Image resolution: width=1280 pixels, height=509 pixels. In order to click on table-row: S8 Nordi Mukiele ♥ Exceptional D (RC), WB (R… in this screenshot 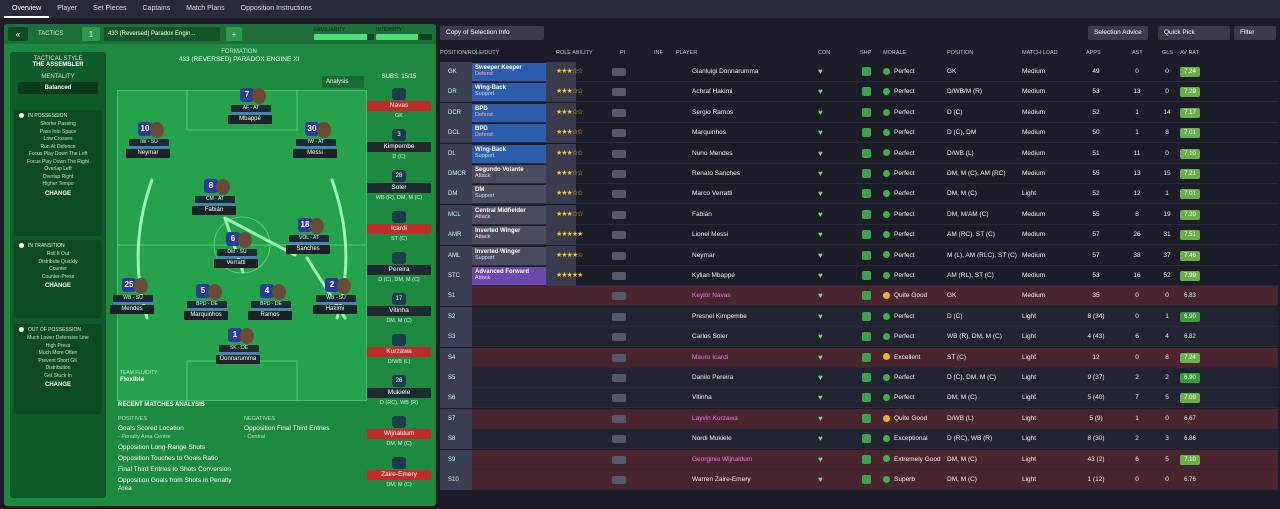, I will do `click(859, 439)`.